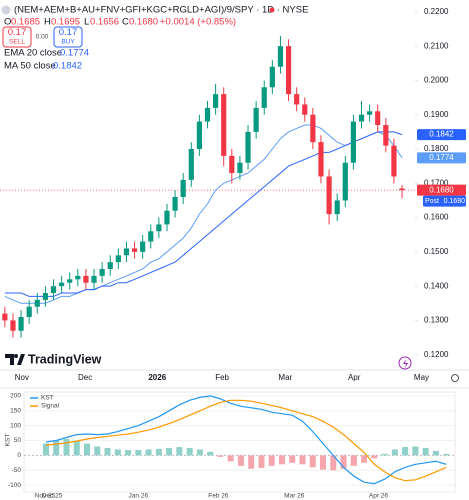  Describe the element at coordinates (436, 114) in the screenshot. I see `y-tick-label: 0.1900` at that location.